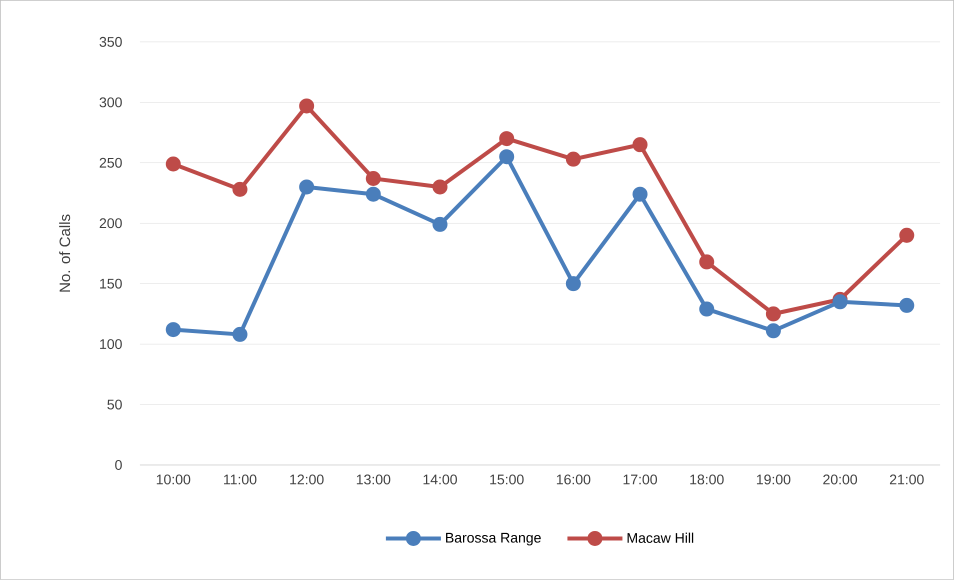 This screenshot has height=580, width=954. What do you see at coordinates (111, 163) in the screenshot?
I see `y-tick-label: 250` at bounding box center [111, 163].